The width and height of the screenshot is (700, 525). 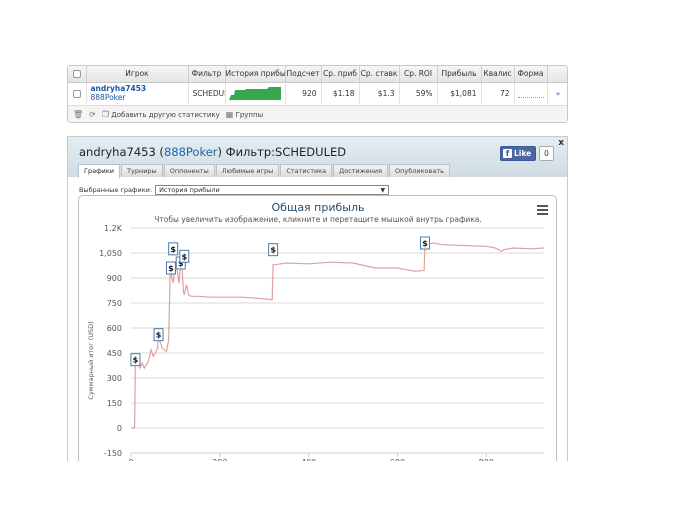 I want to click on y-tick-label: 750, so click(x=114, y=303).